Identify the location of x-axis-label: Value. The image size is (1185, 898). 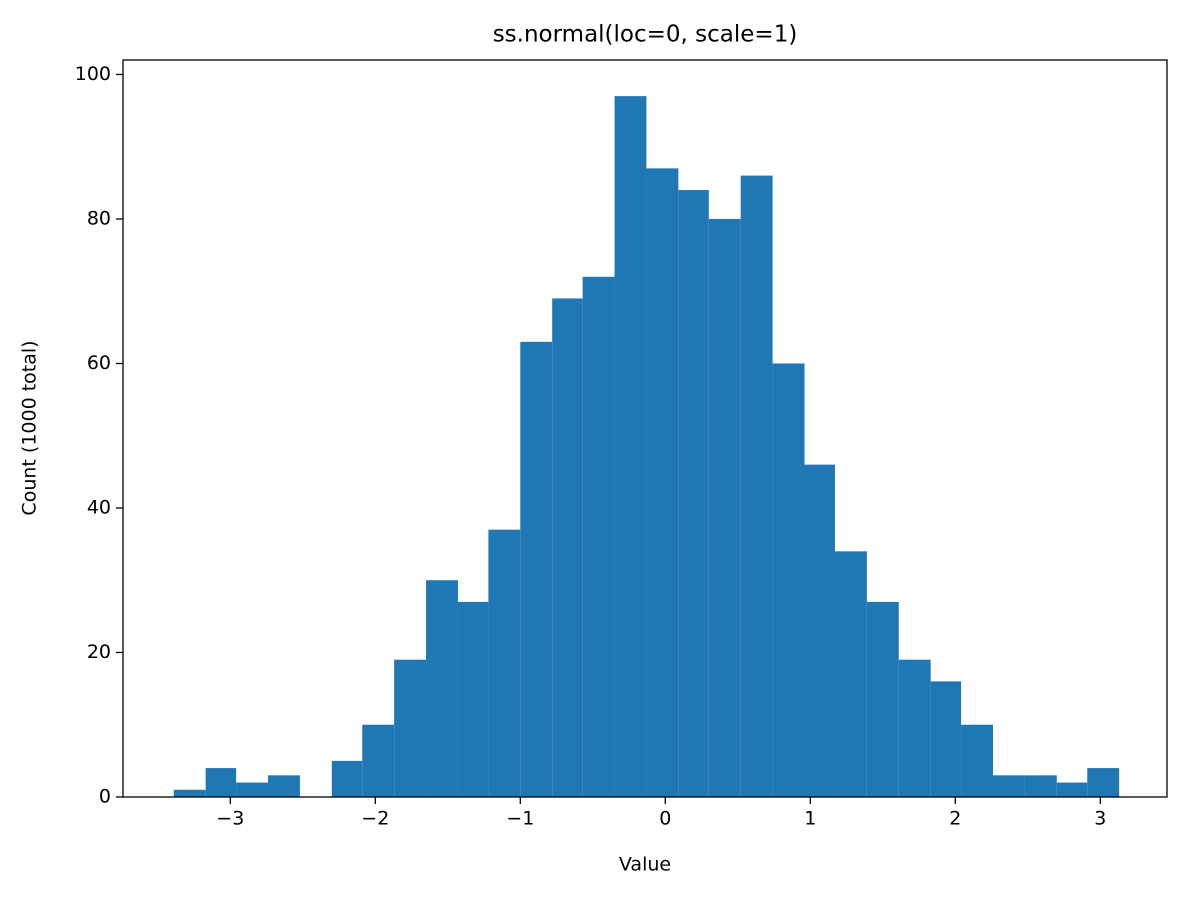
(645, 865).